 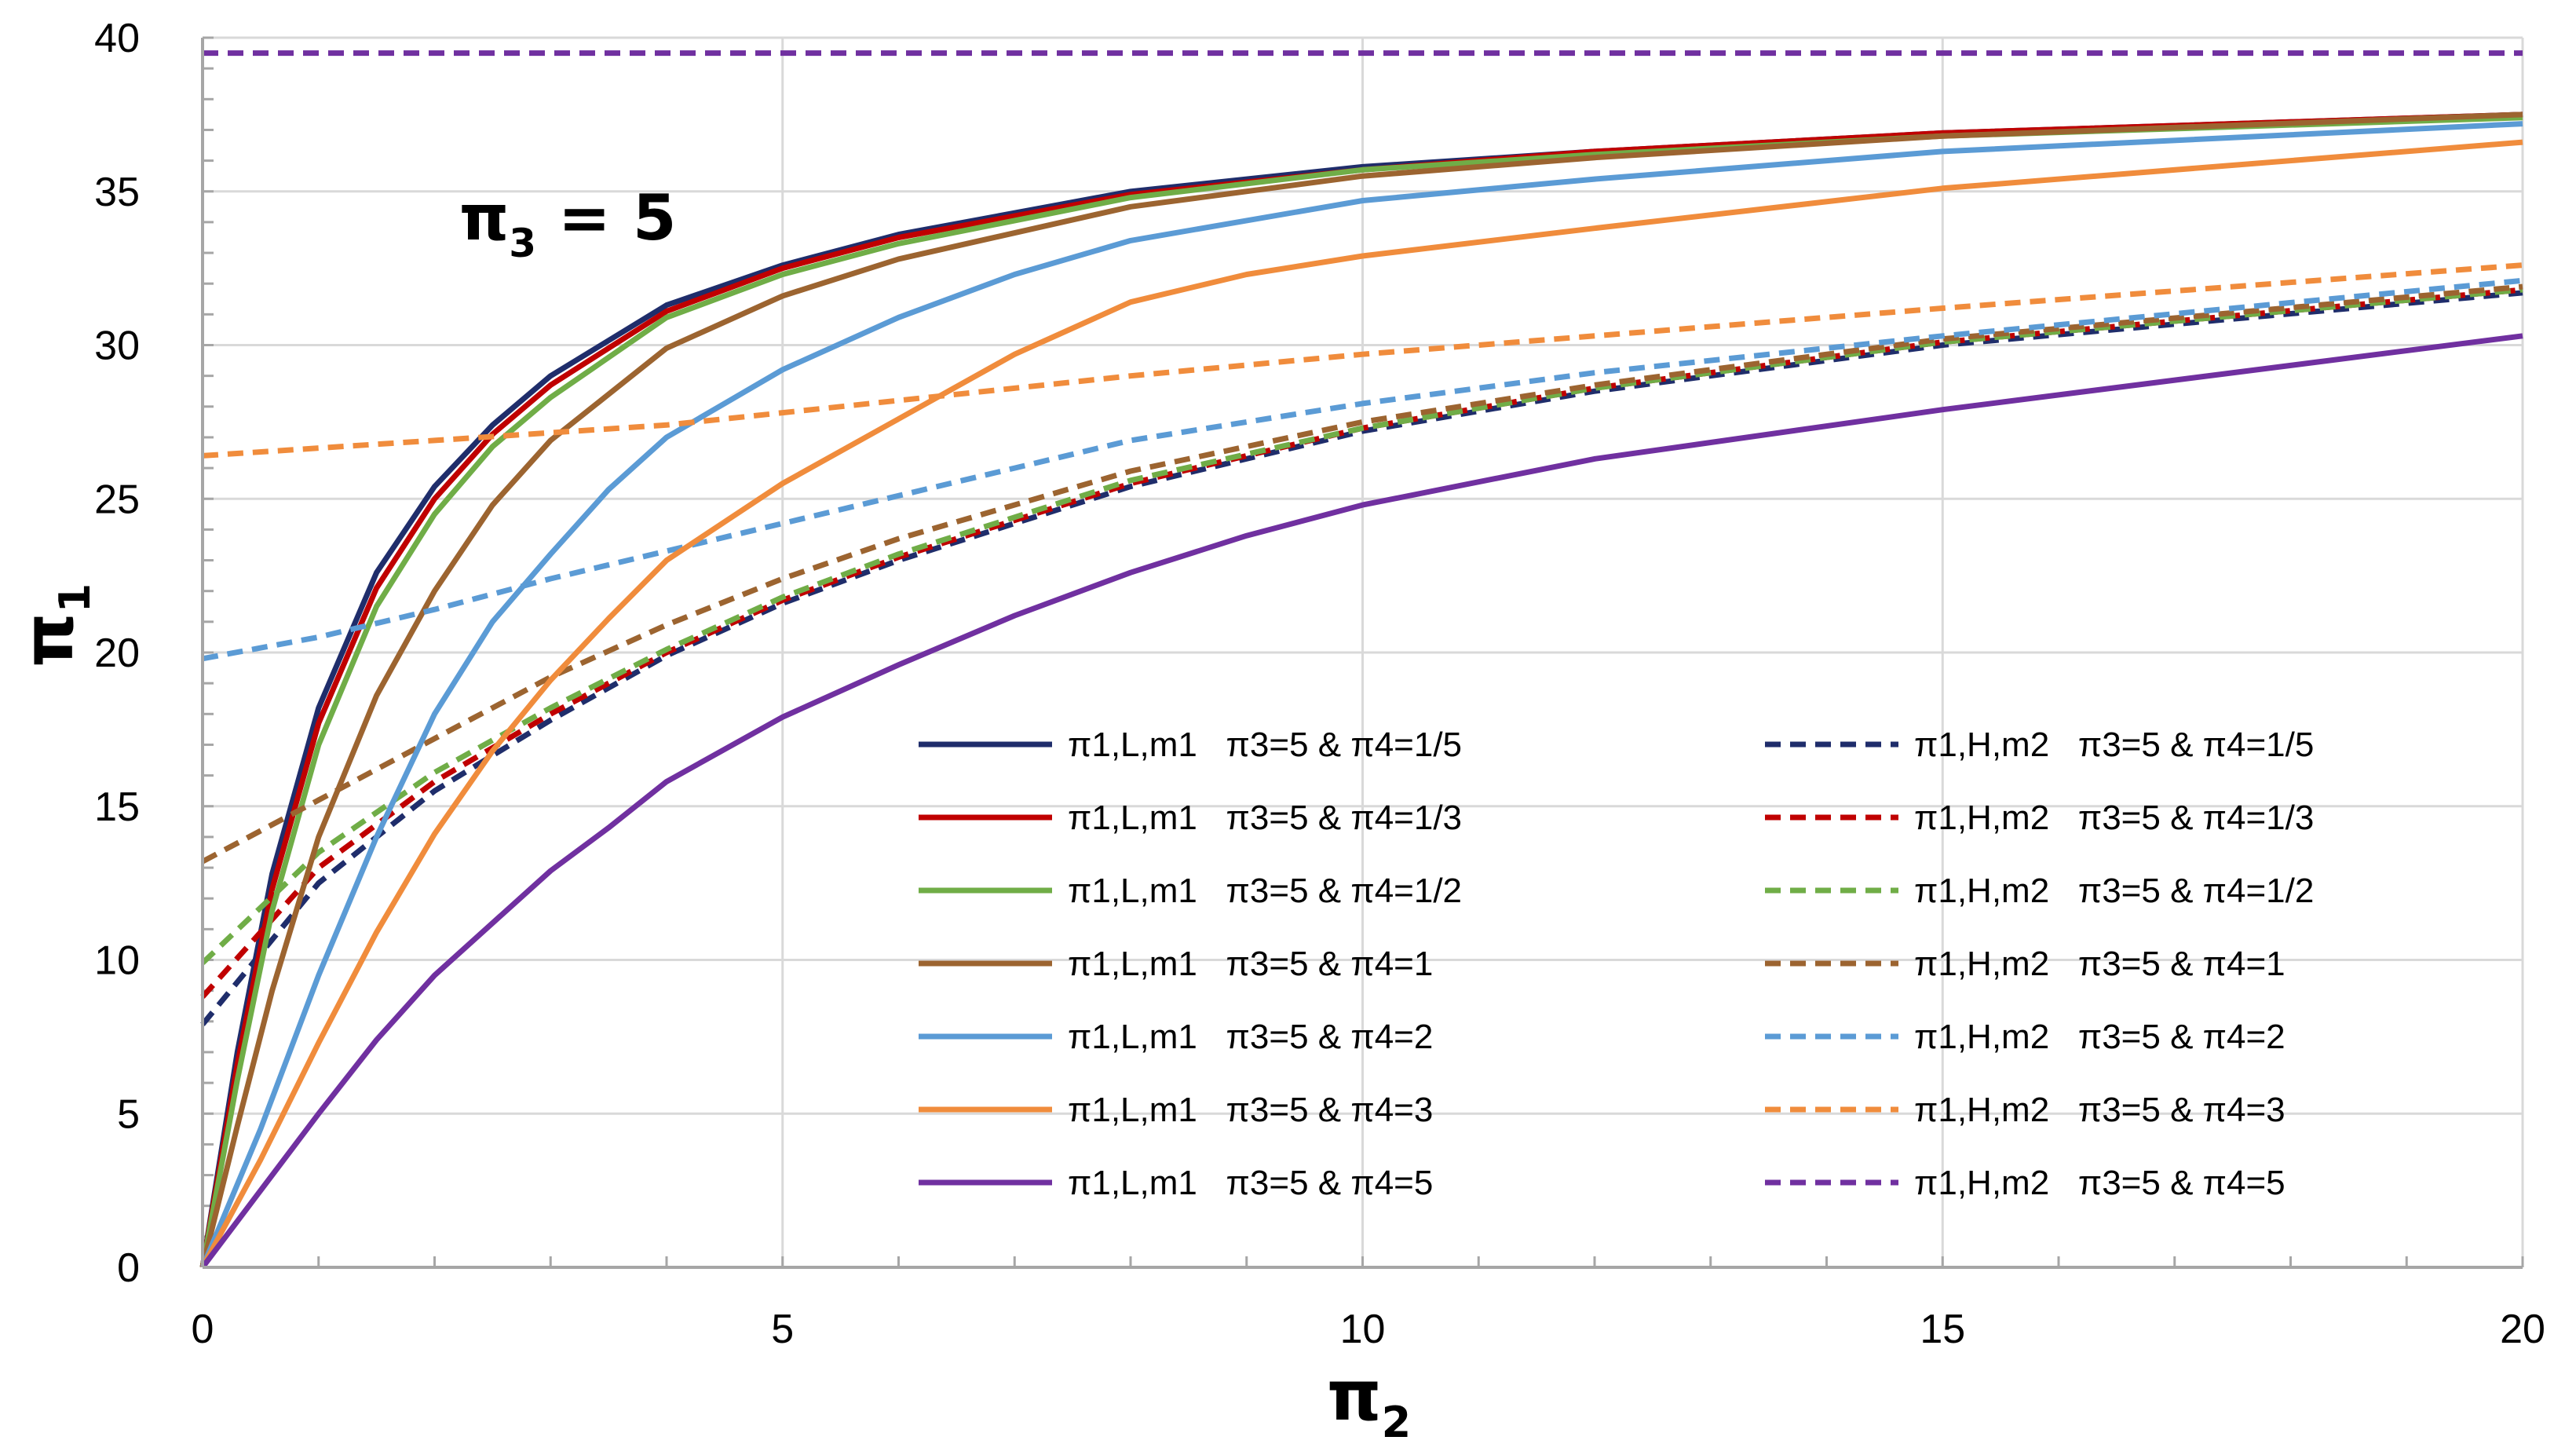 I want to click on y-axis-title: π1, so click(x=54, y=625).